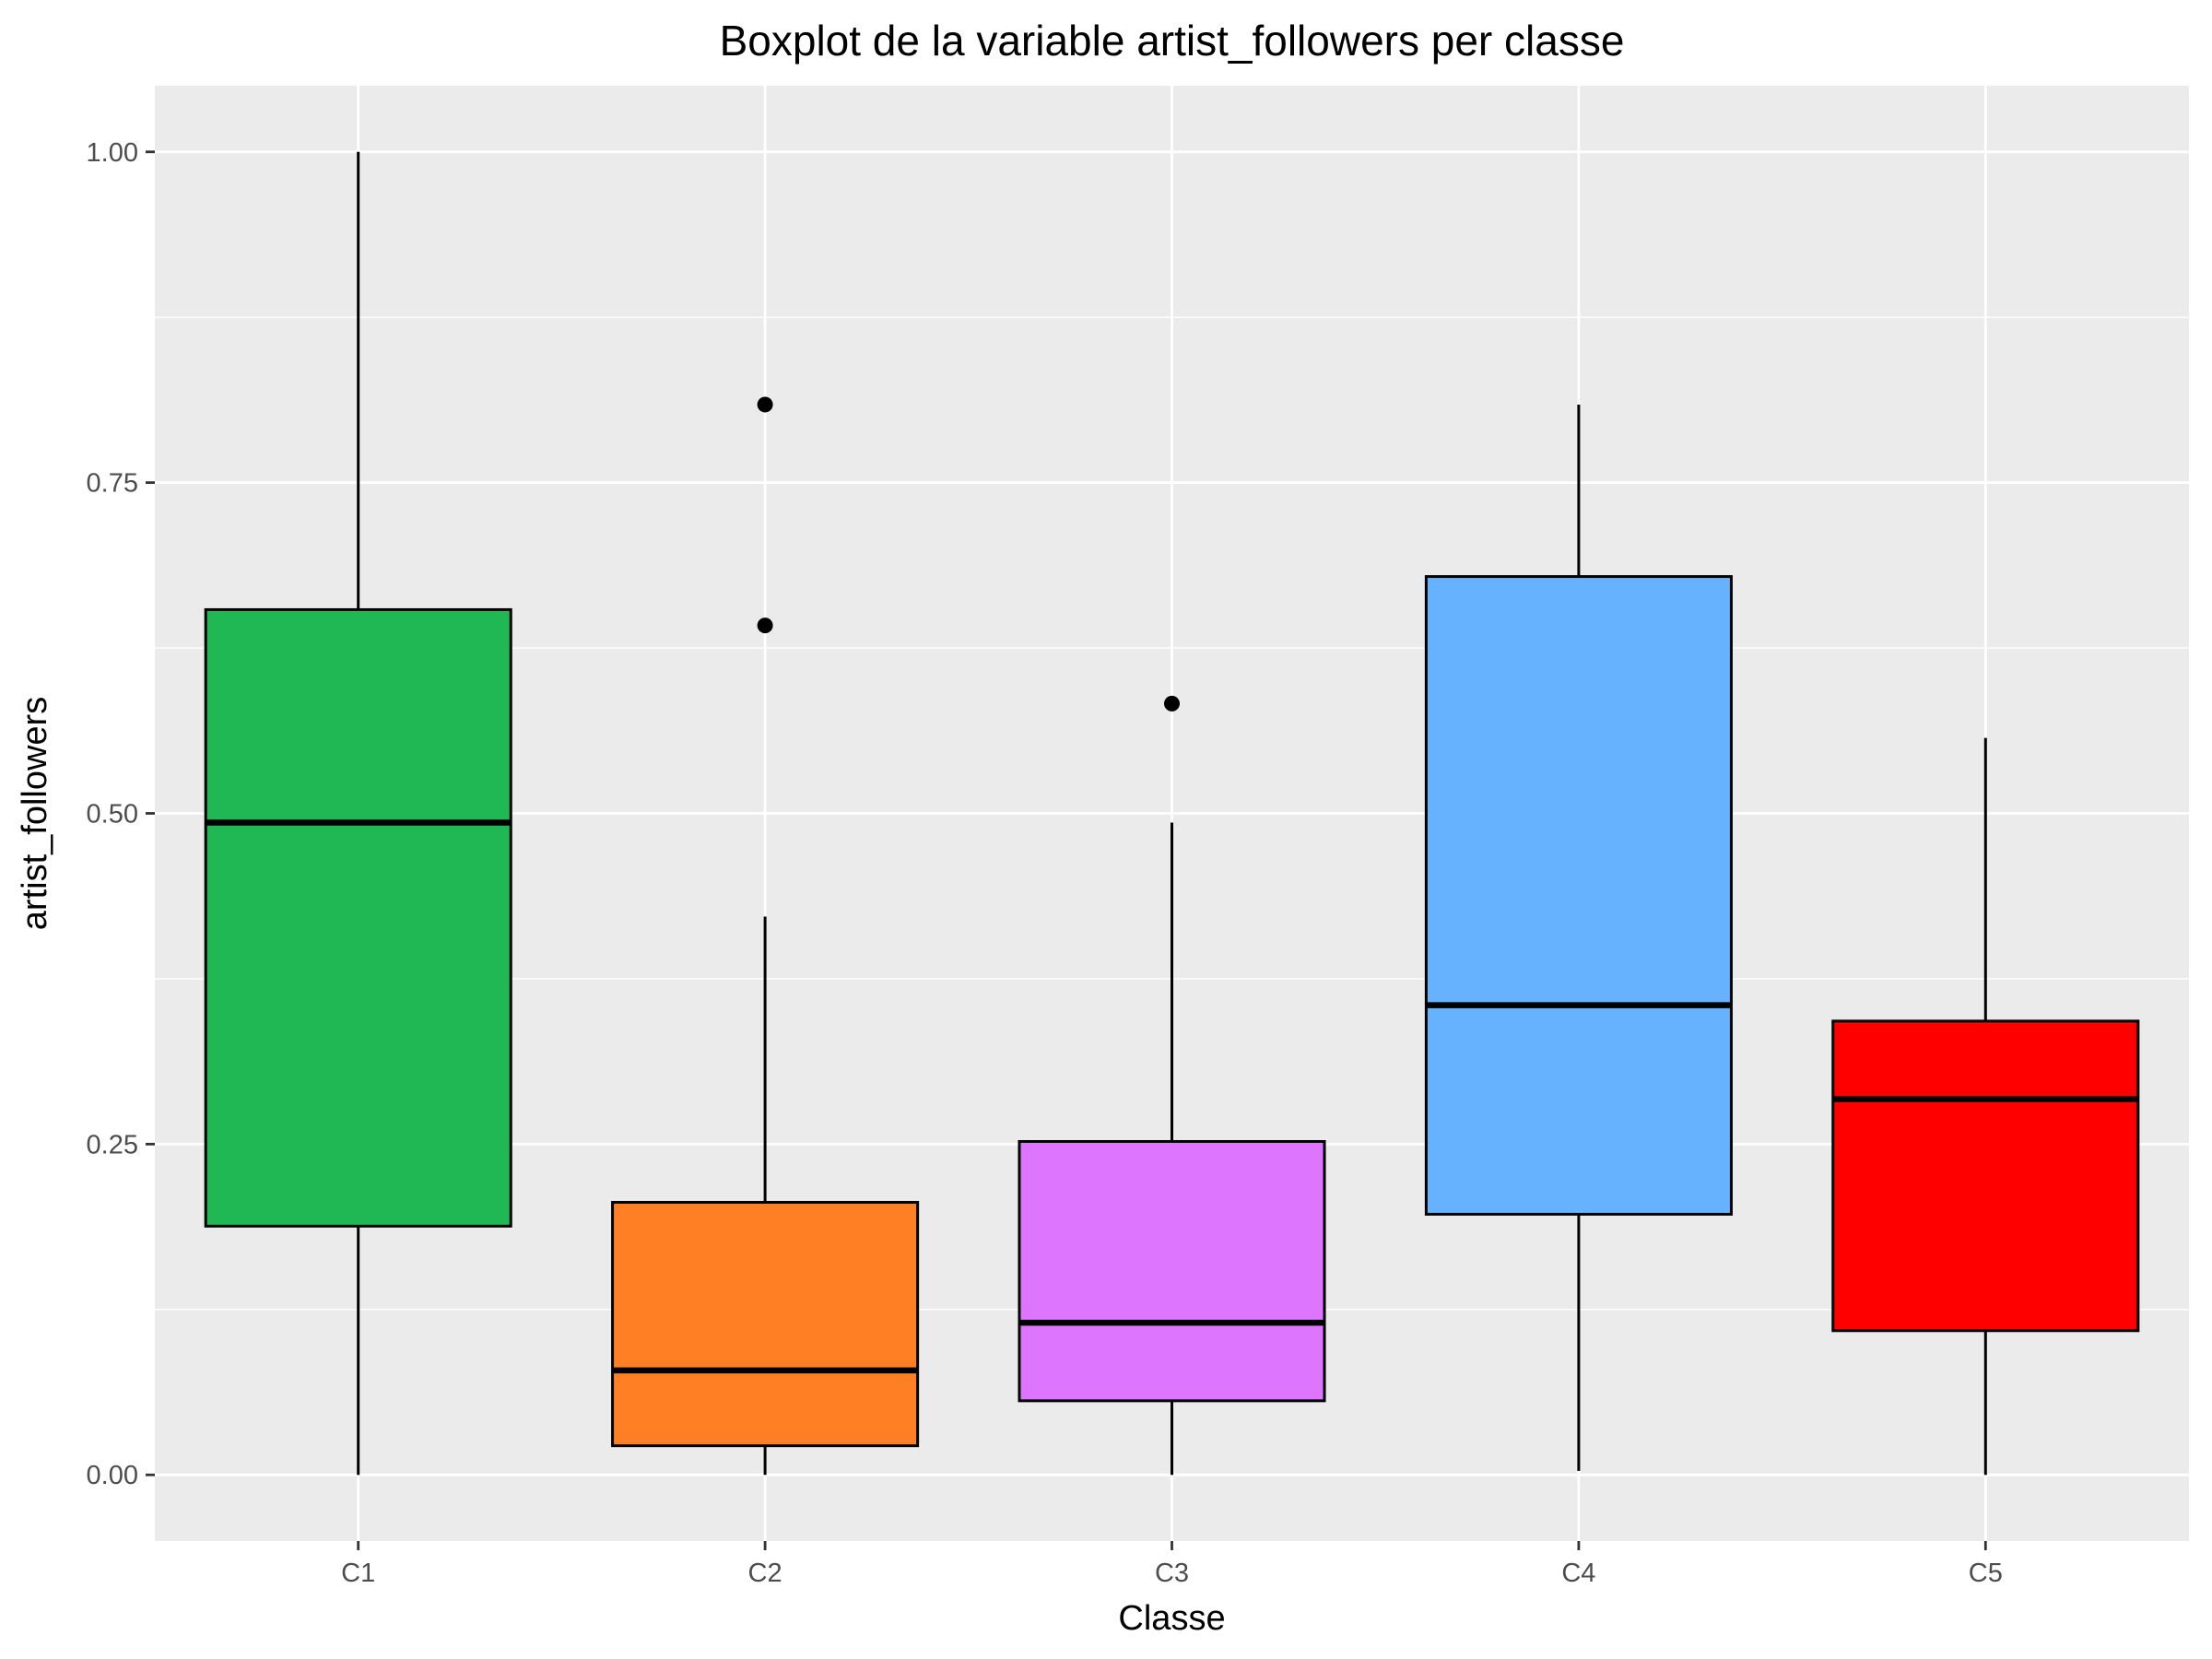  I want to click on y-tick-label: 0.00, so click(112, 1475).